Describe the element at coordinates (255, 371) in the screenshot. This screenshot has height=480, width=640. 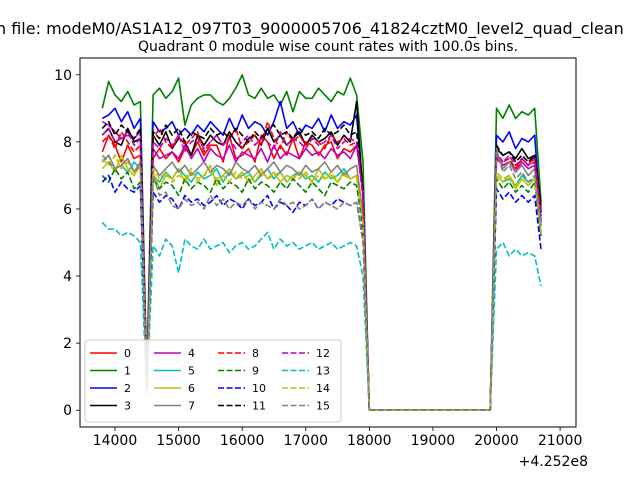
I see `legend-label-9: 9` at that location.